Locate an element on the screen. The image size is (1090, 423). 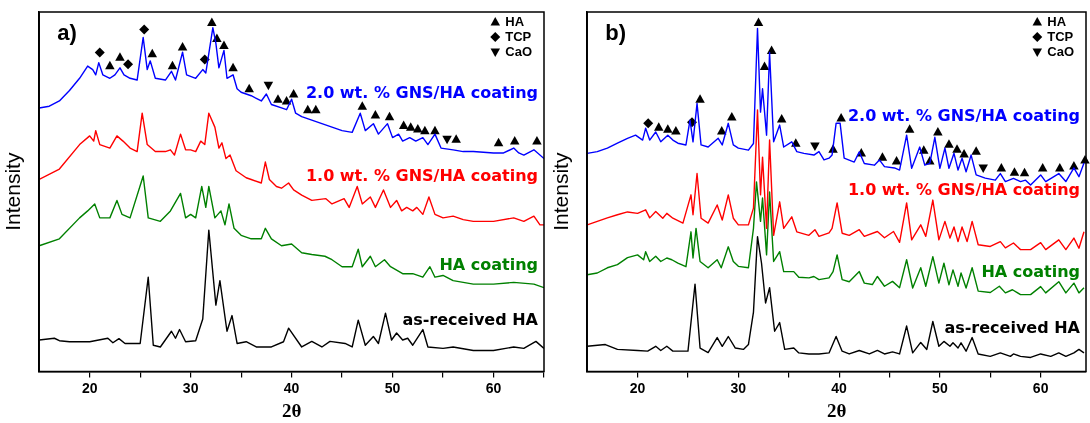
chart-title: b) is located at coordinates (615, 32).